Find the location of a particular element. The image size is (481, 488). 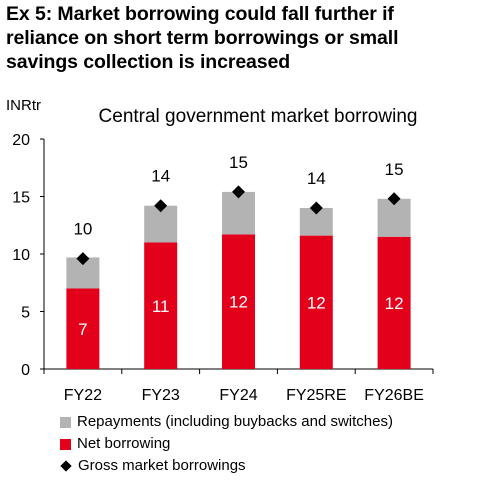

legend-item-gross: Gross market borrowings is located at coordinates (226, 466).